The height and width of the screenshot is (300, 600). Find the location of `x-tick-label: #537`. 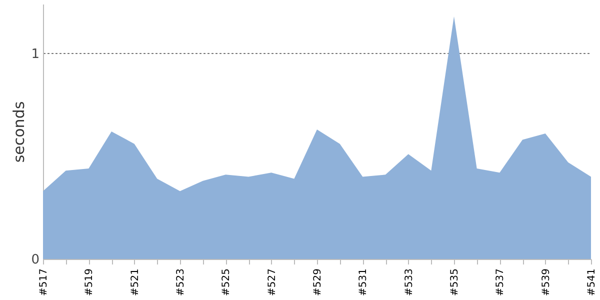

x-tick-label: #537 is located at coordinates (500, 282).